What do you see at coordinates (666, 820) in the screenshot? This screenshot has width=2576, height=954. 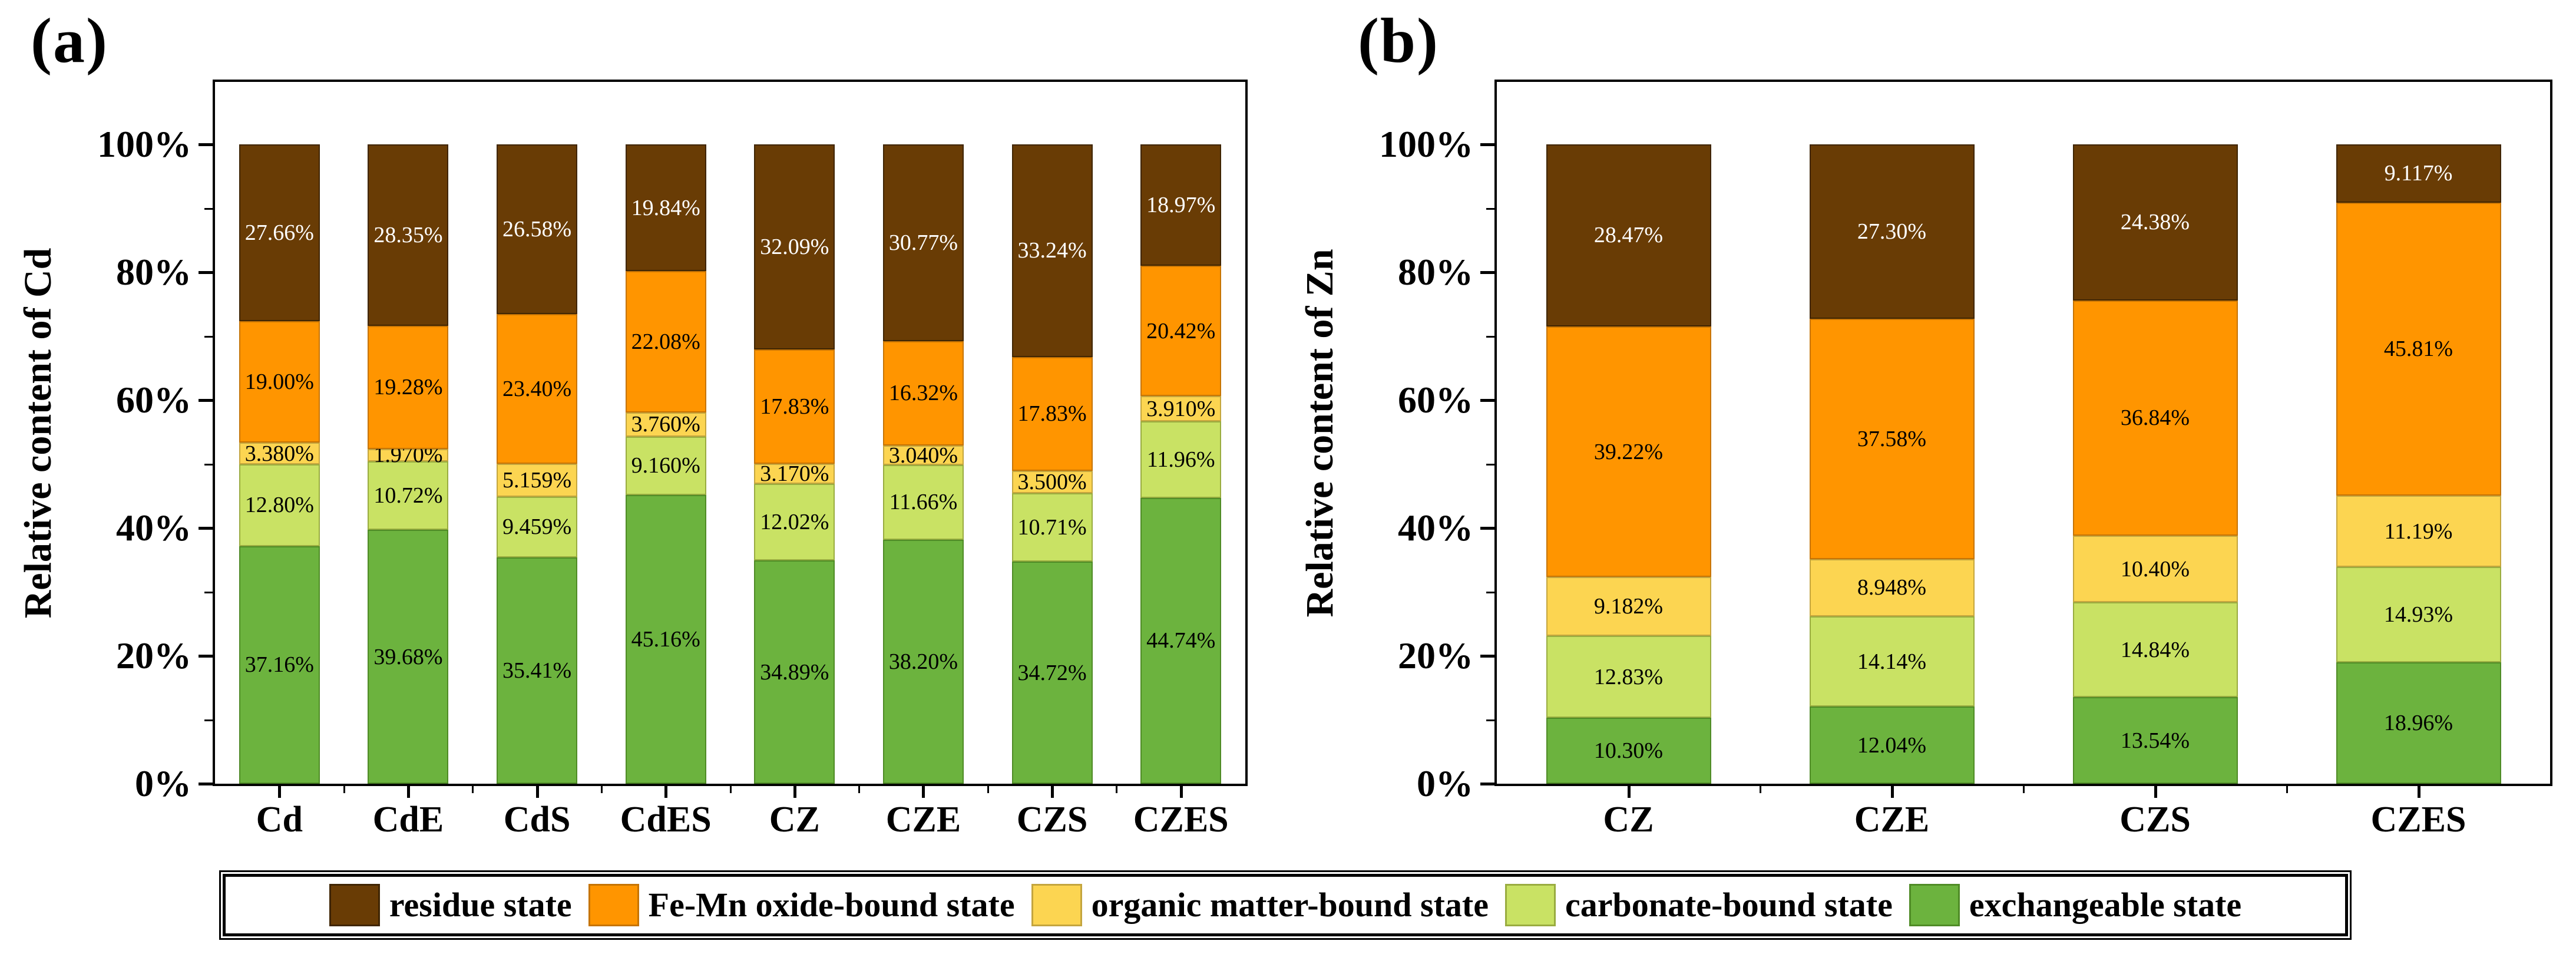 I see `x-category-label: CdES` at bounding box center [666, 820].